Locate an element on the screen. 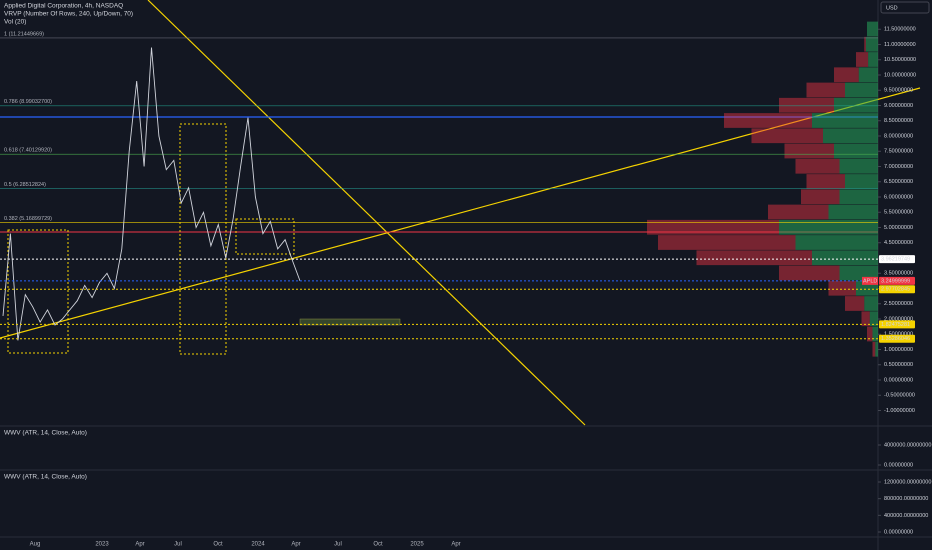 The image size is (932, 550). pane-tick-label: 400000.00000000 is located at coordinates (906, 516).